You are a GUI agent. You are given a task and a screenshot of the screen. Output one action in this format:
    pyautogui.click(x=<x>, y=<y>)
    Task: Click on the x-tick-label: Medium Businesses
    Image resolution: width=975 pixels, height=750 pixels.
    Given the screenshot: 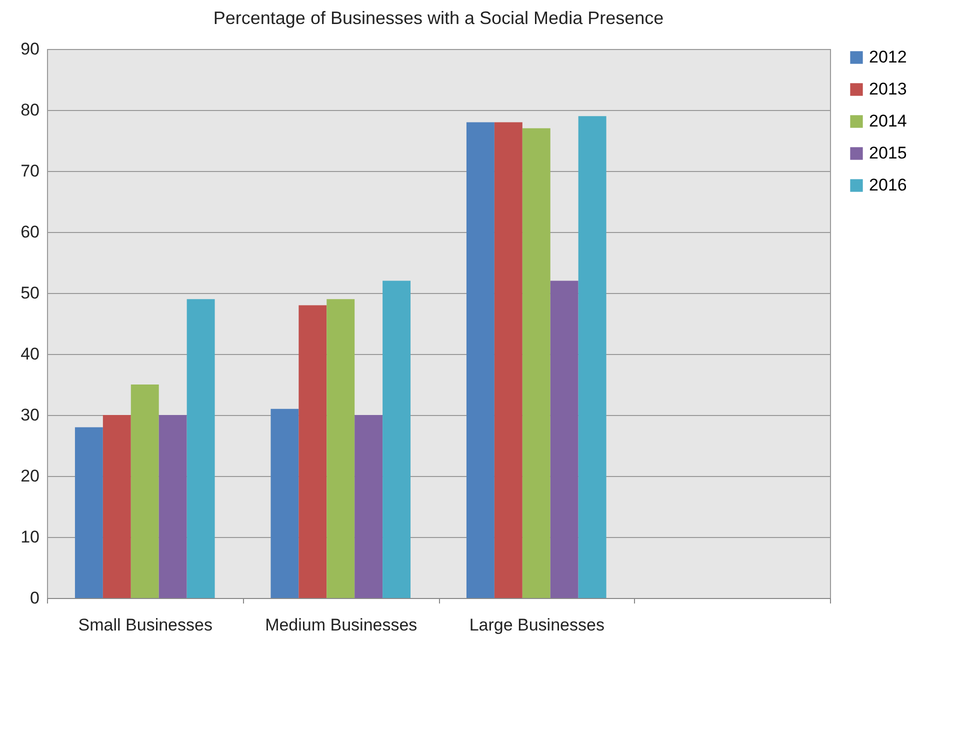 What is the action you would take?
    pyautogui.click(x=341, y=625)
    